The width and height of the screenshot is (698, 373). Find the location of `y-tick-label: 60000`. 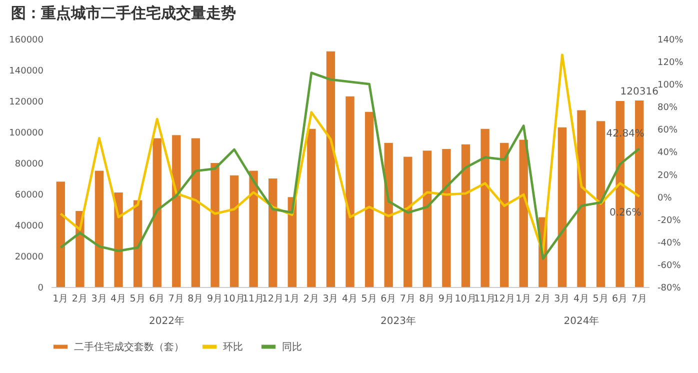

y-tick-label: 60000 is located at coordinates (29, 195).